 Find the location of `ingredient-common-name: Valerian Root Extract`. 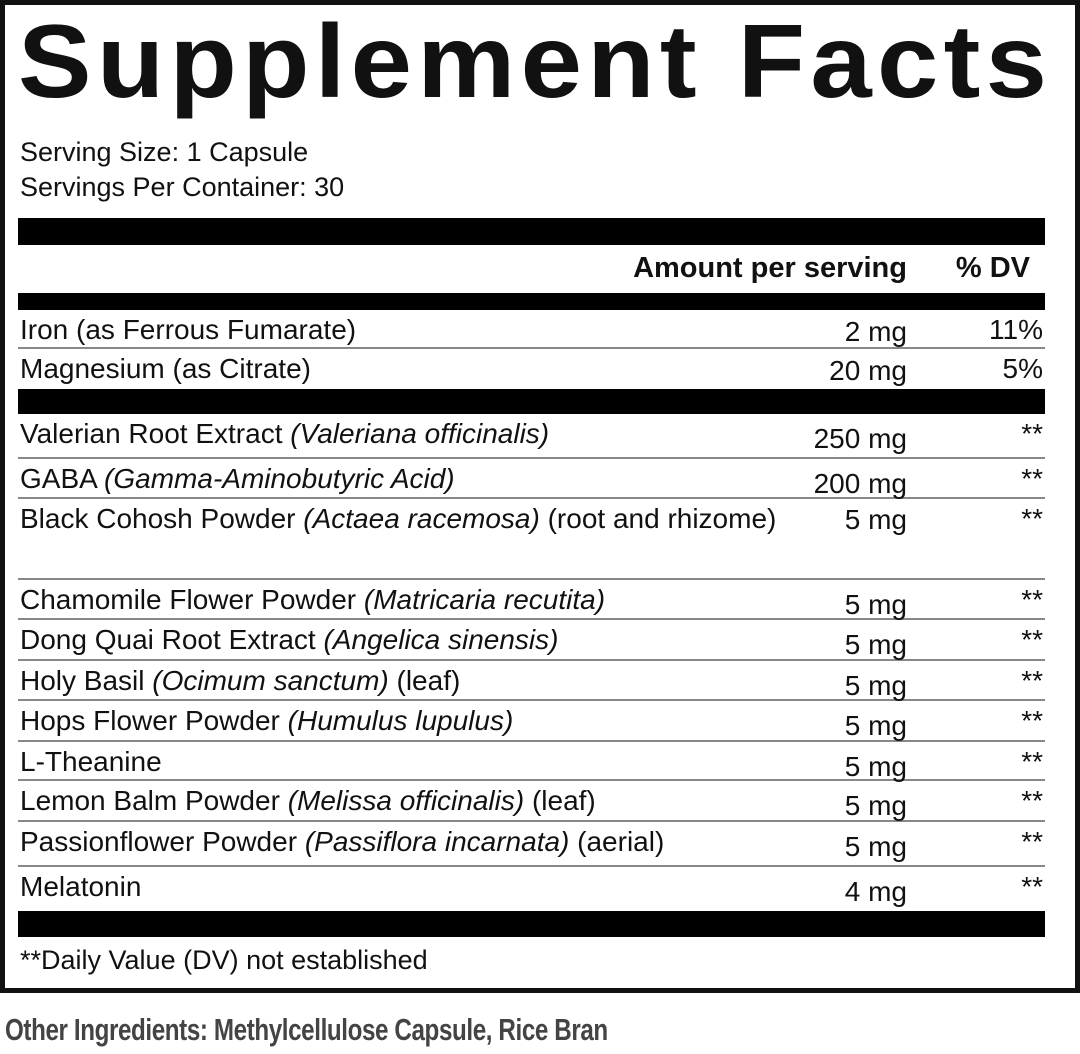

ingredient-common-name: Valerian Root Extract is located at coordinates (155, 433).